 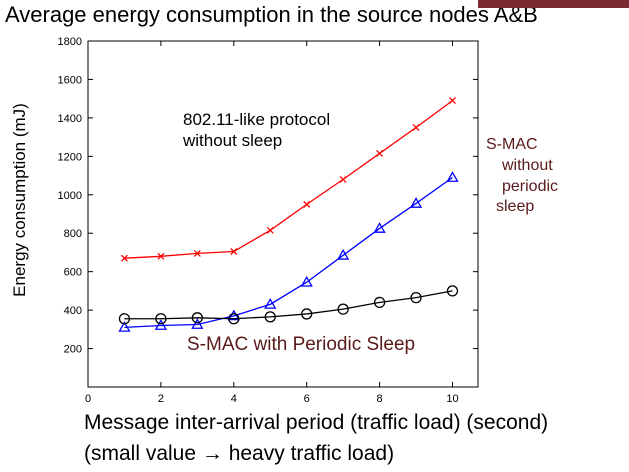 What do you see at coordinates (88, 399) in the screenshot?
I see `x-tick-label: 0` at bounding box center [88, 399].